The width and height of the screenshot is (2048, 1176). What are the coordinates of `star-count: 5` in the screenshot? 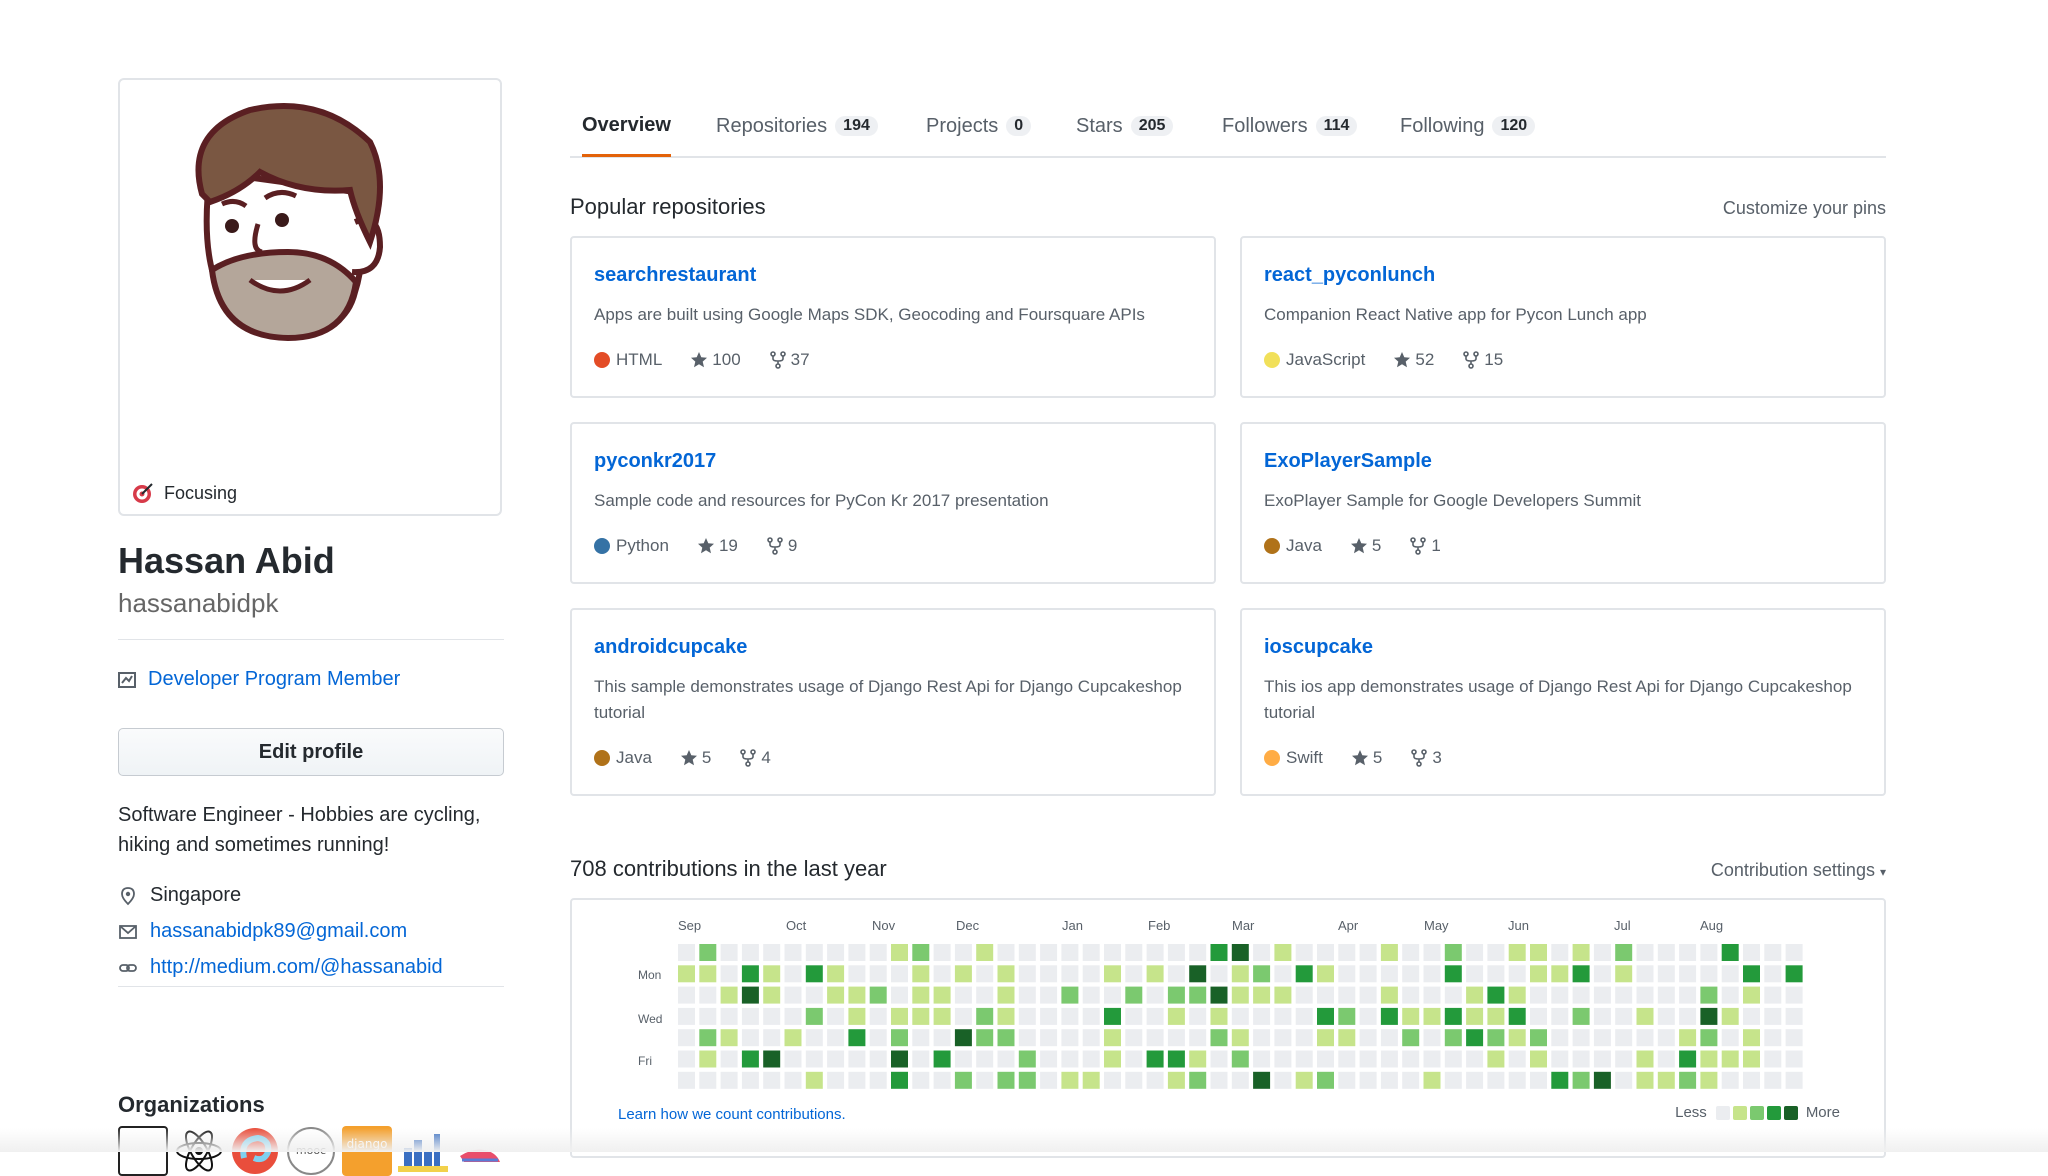 It's located at (706, 757).